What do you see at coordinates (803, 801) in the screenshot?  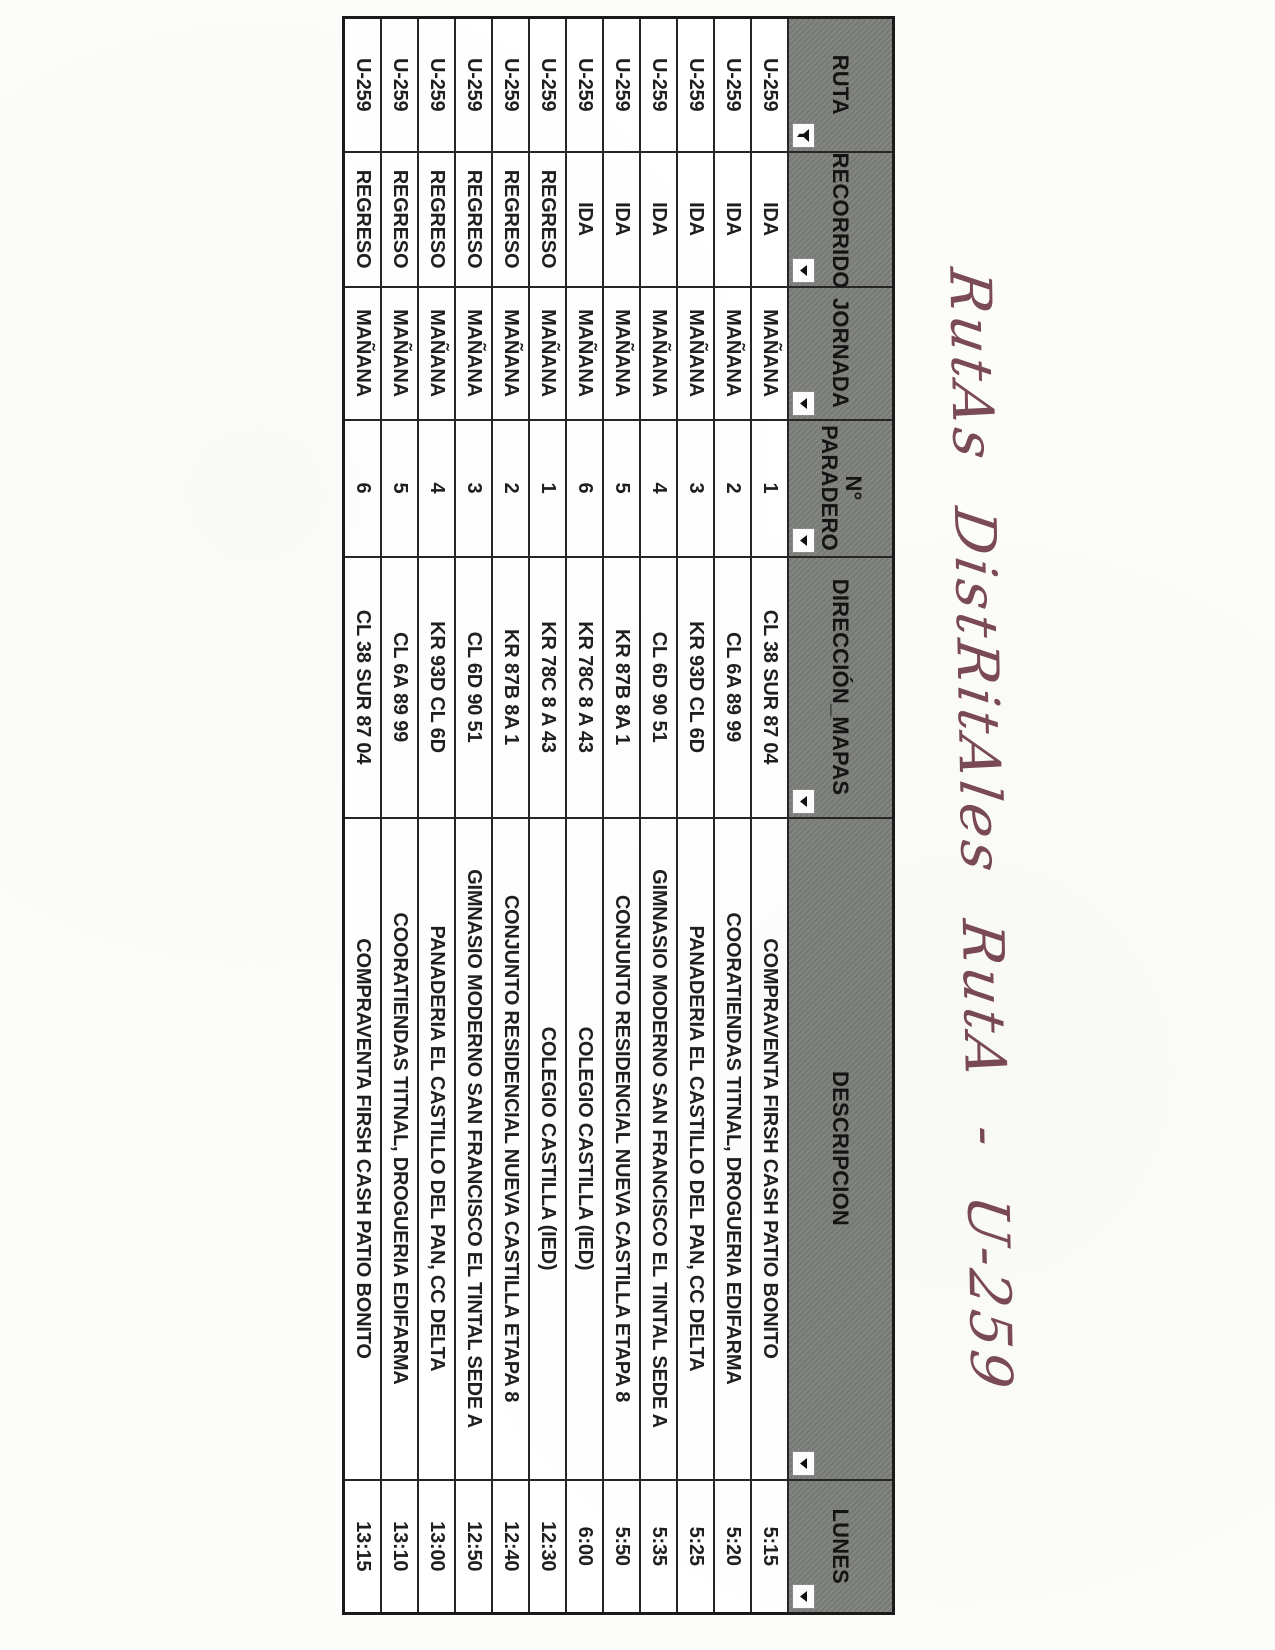 I see `filter-button-direccion` at bounding box center [803, 801].